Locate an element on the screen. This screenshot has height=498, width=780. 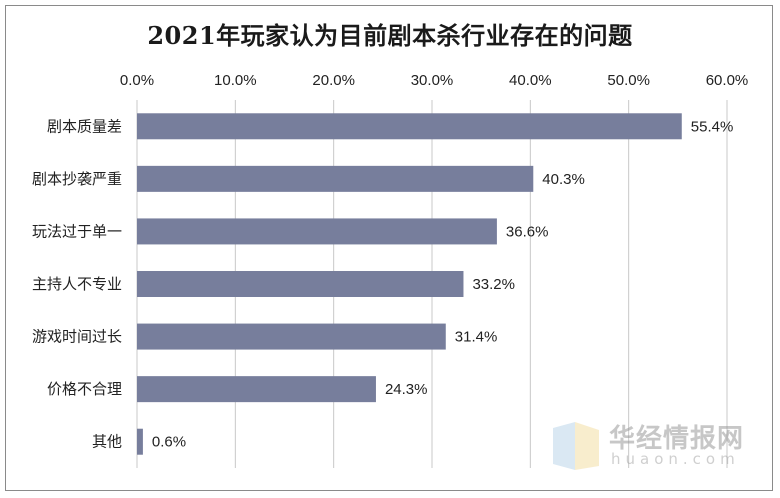
category-label: 剧本抄袭严重 is located at coordinates (77, 179).